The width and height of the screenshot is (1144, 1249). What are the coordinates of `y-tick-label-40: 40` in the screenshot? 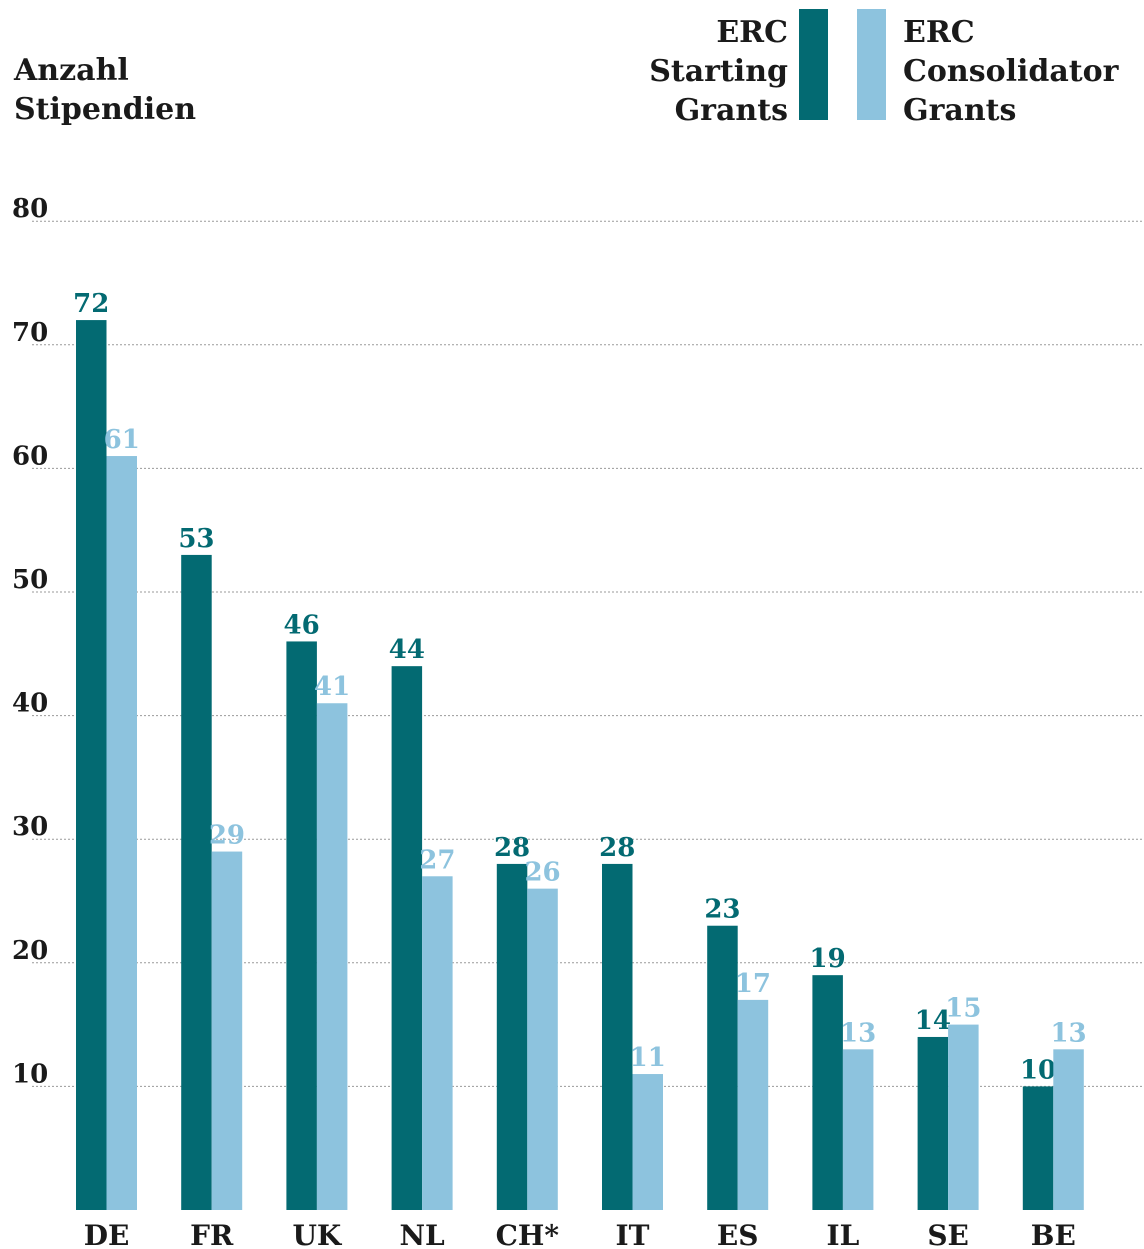 It's located at (30, 704).